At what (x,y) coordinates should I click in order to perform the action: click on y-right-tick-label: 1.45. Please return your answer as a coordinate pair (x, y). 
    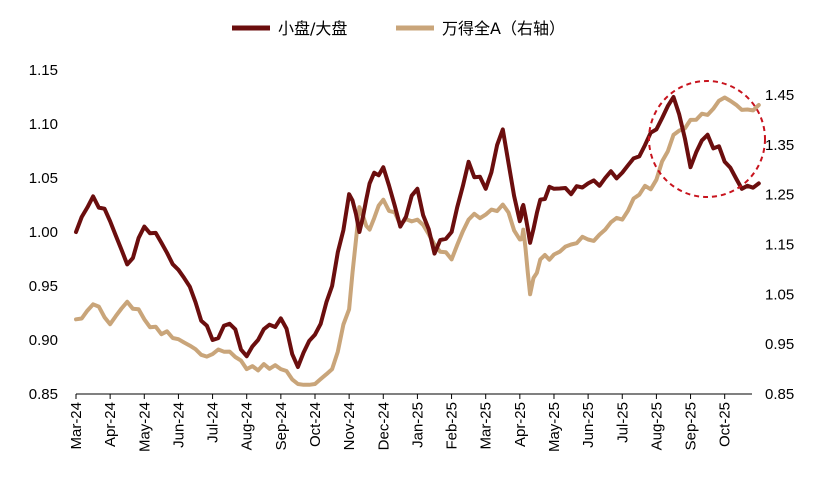
    Looking at the image, I should click on (779, 95).